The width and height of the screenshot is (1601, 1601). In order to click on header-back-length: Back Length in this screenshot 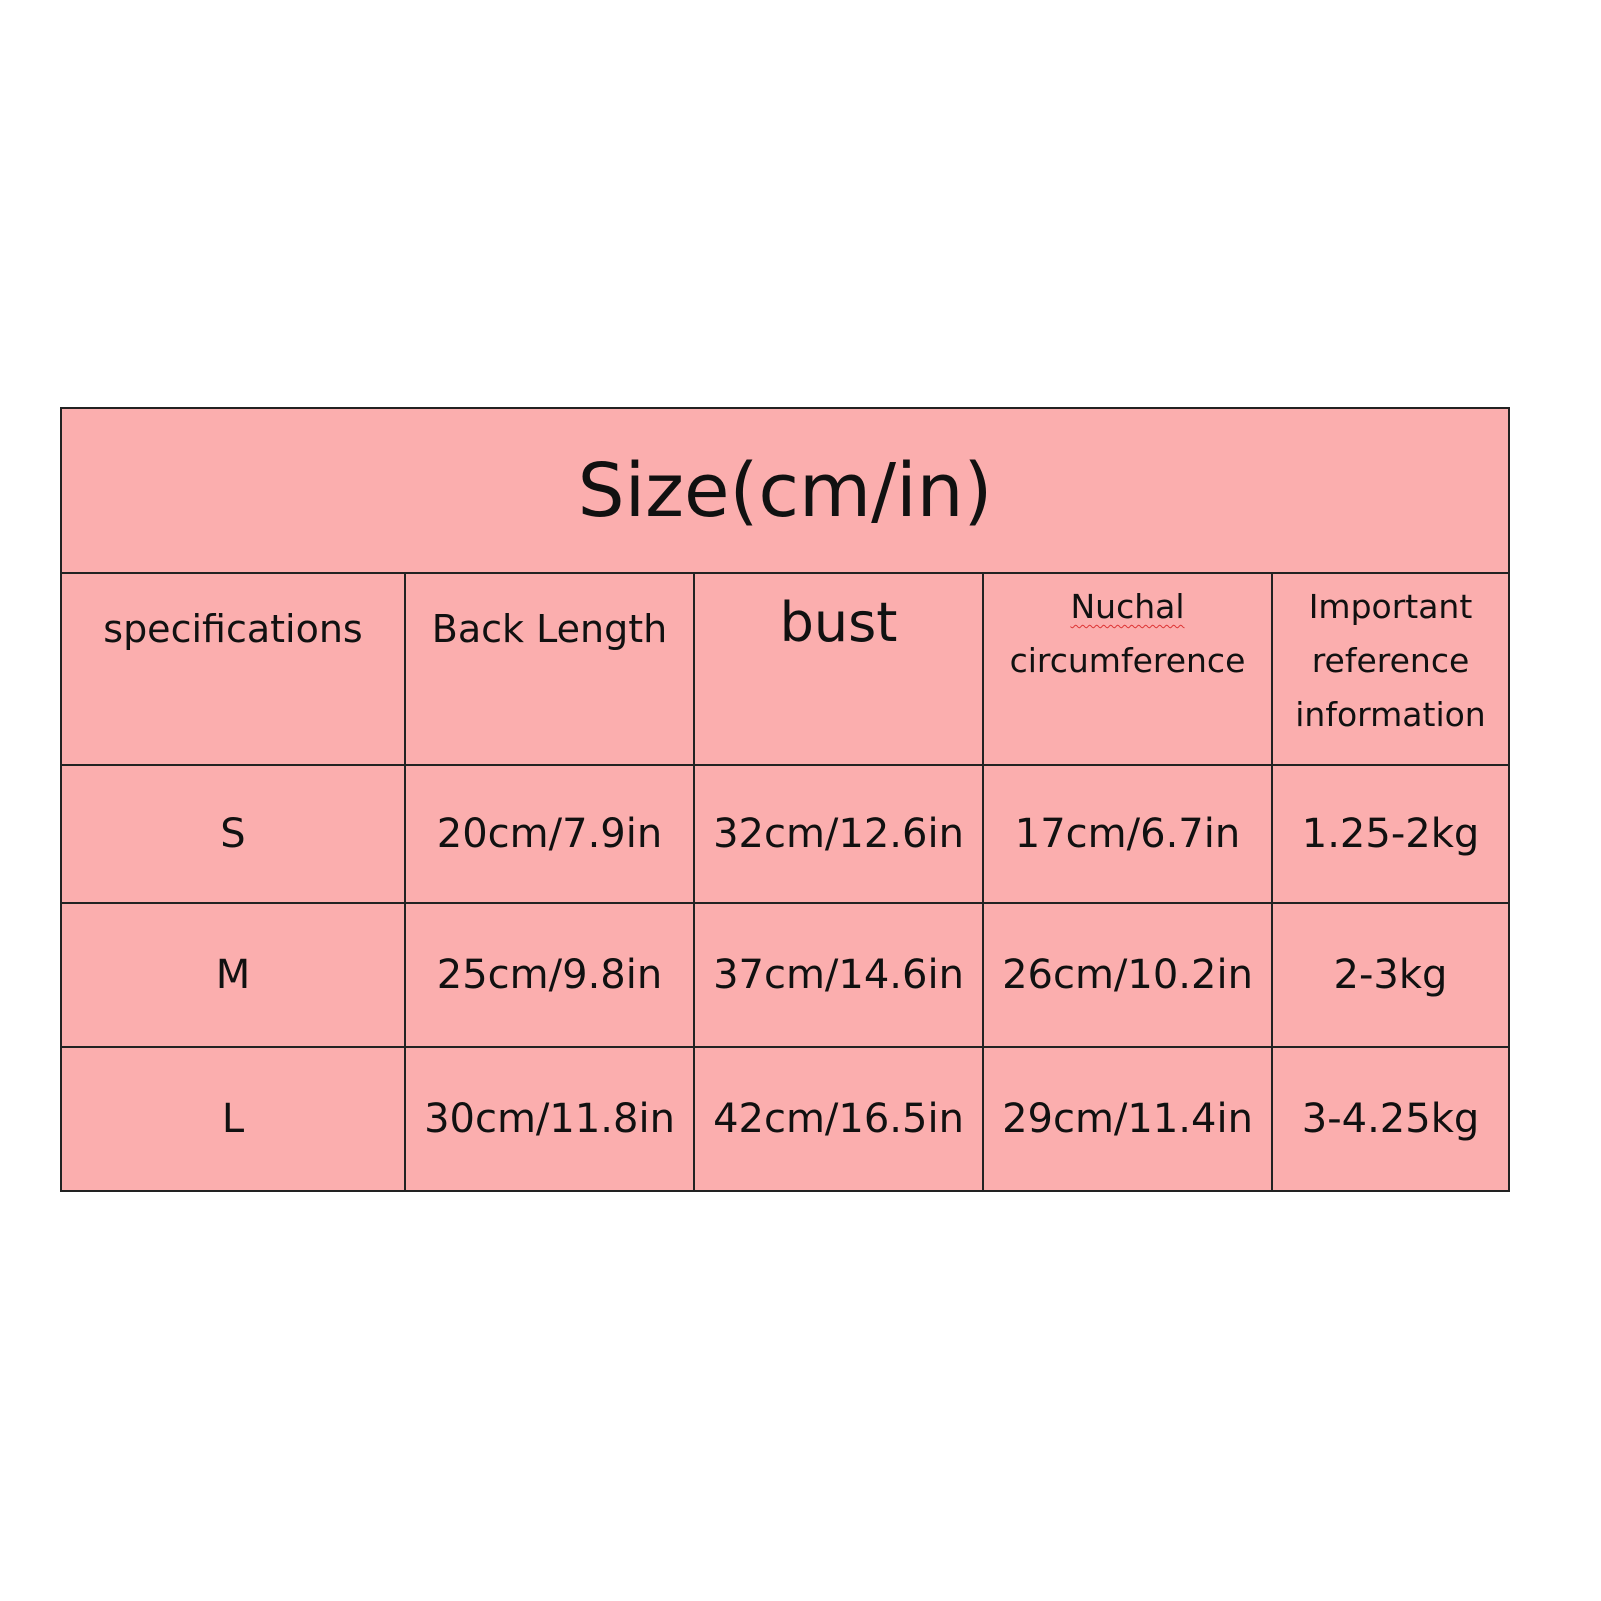, I will do `click(549, 669)`.